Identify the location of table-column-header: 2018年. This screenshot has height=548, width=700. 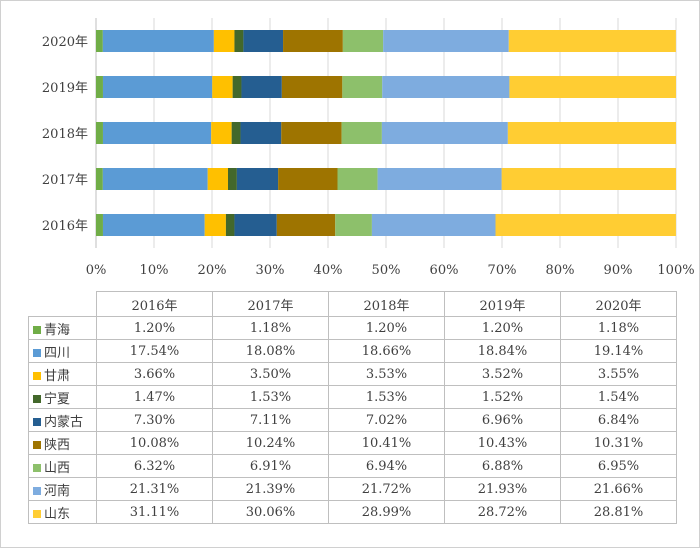
(386, 304).